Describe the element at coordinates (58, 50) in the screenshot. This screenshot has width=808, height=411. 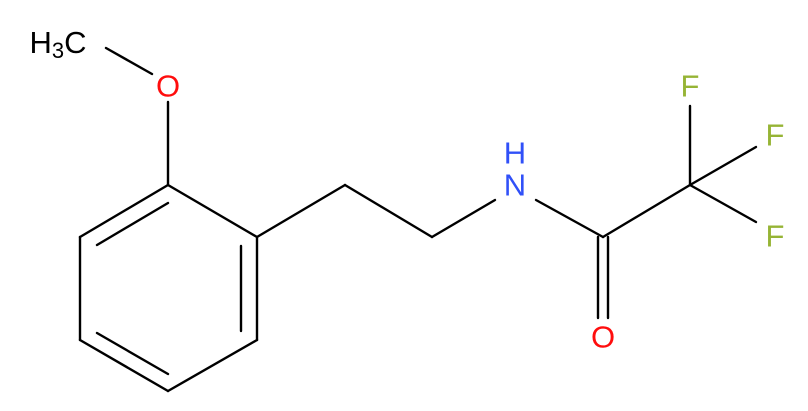
I see `subscript: 3` at that location.